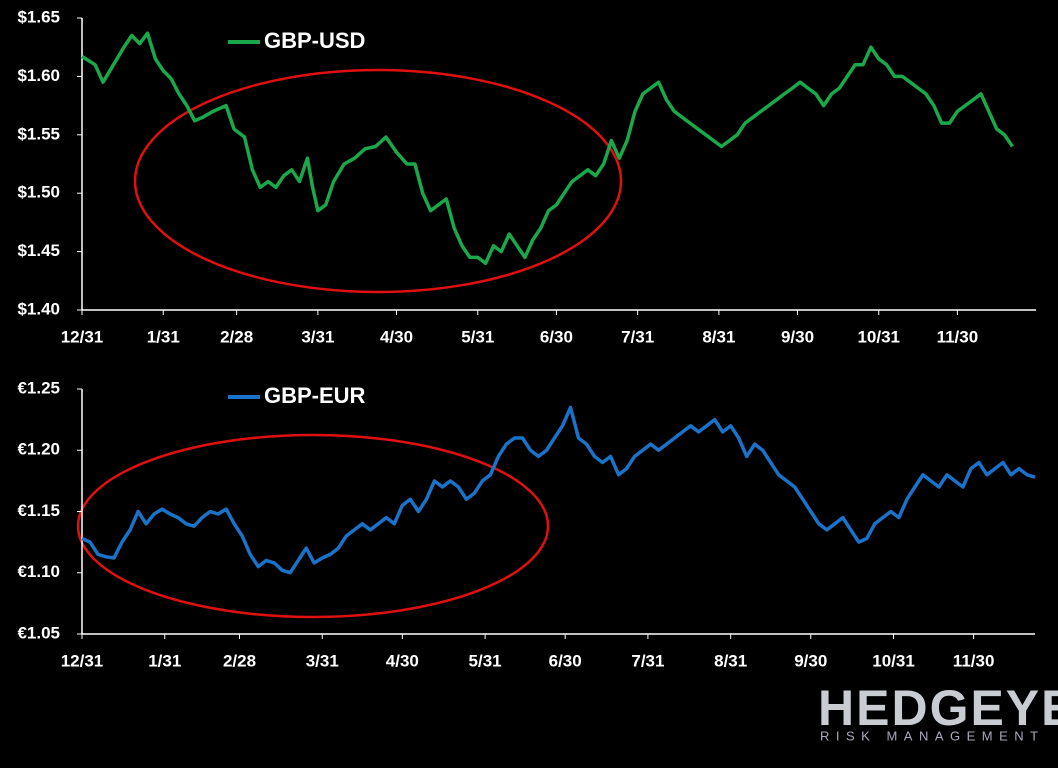  What do you see at coordinates (938, 708) in the screenshot?
I see `logo: HEDGEYE` at bounding box center [938, 708].